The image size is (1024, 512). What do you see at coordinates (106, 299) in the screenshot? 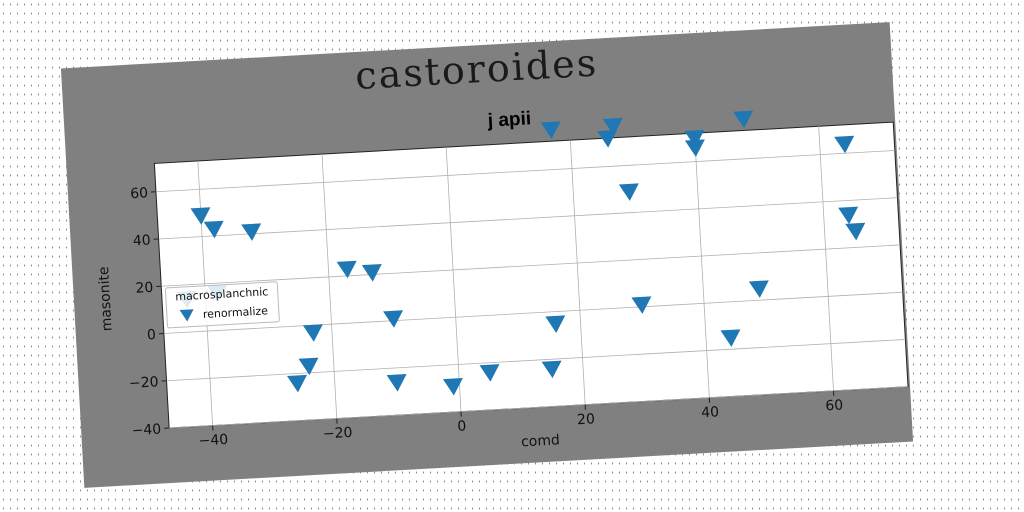
I see `y-axis-label: masonite` at bounding box center [106, 299].